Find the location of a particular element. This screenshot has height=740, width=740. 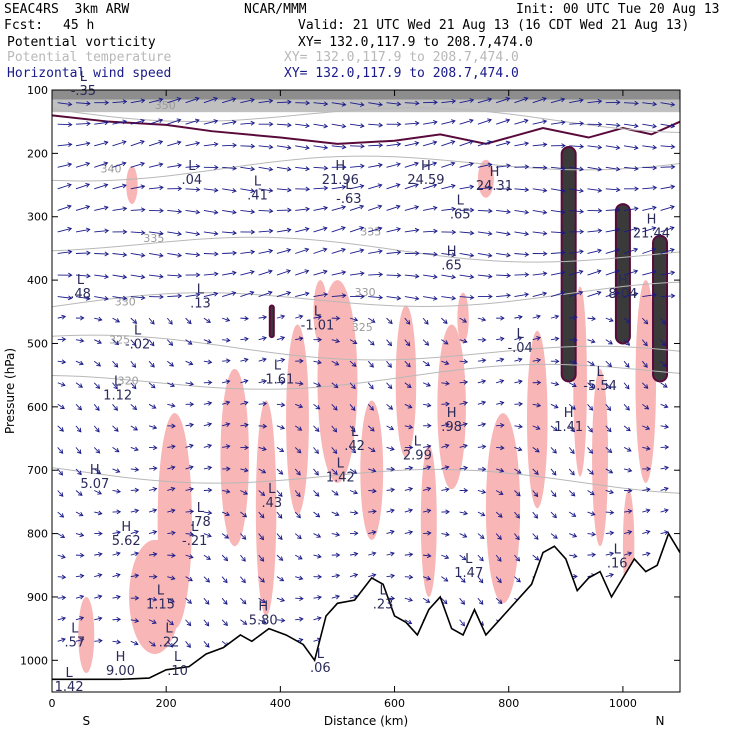

pv-extremum-11: L-.02 is located at coordinates (137, 338).